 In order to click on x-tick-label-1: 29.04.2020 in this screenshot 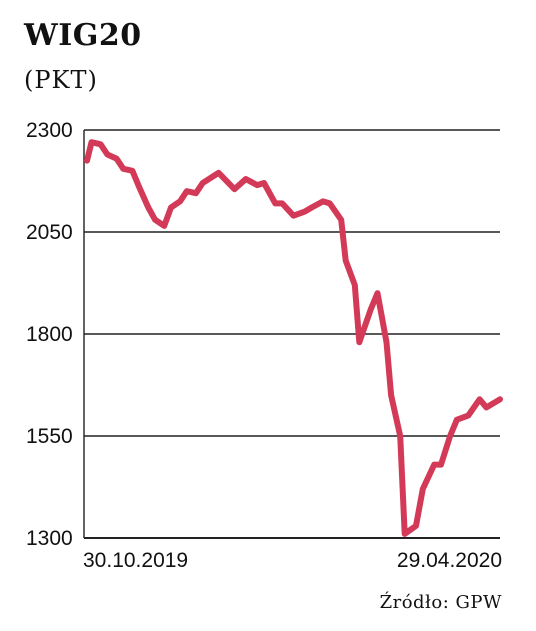, I will do `click(449, 560)`.